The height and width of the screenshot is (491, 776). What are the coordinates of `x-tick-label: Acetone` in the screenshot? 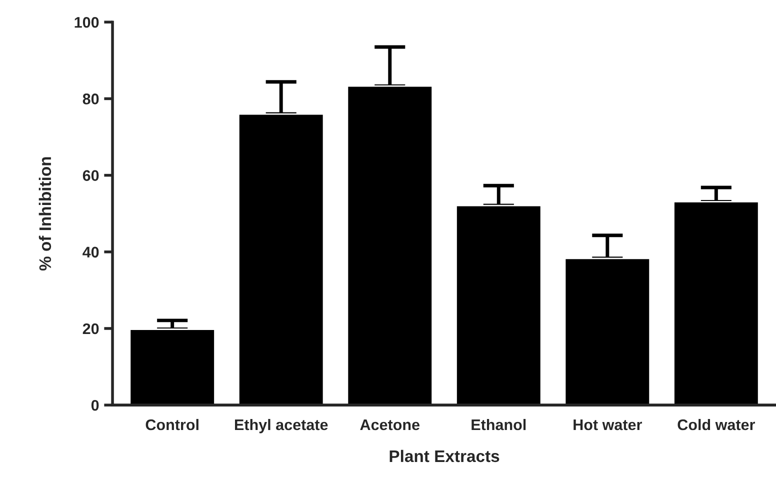 It's located at (390, 425).